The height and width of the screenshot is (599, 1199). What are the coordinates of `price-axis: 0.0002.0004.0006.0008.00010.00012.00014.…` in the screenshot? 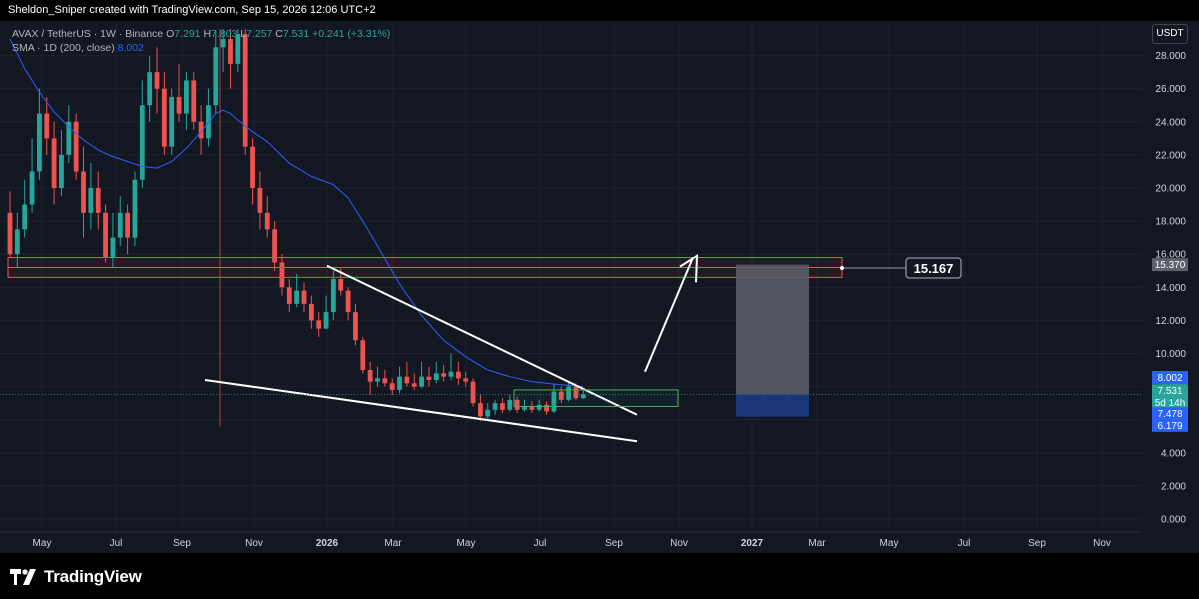 It's located at (1170, 287).